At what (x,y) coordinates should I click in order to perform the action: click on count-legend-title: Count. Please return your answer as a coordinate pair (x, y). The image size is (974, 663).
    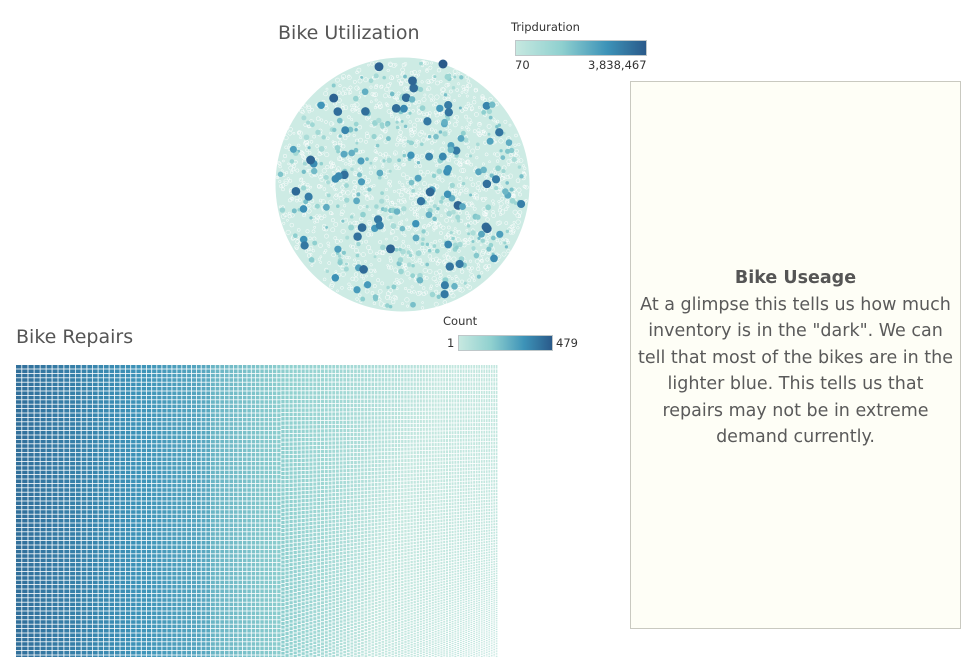
    Looking at the image, I should click on (460, 321).